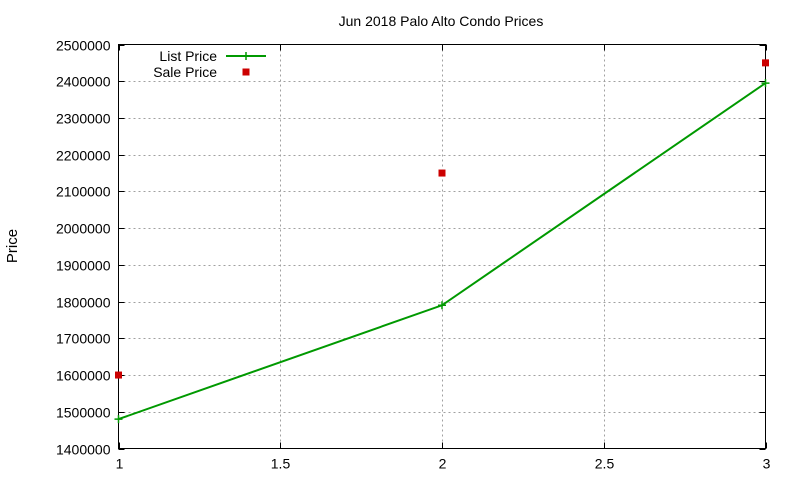 The width and height of the screenshot is (800, 480). Describe the element at coordinates (767, 464) in the screenshot. I see `x-tick-label: 3` at that location.